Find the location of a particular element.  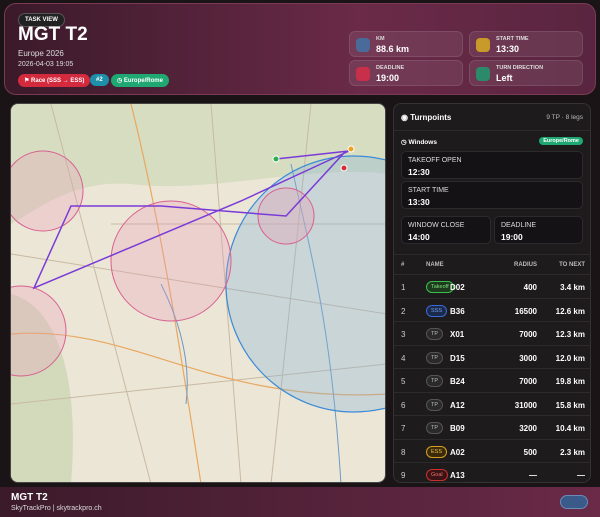

turnpoint-row: 3 TP X01 7000 12.3 km is located at coordinates (492, 332).